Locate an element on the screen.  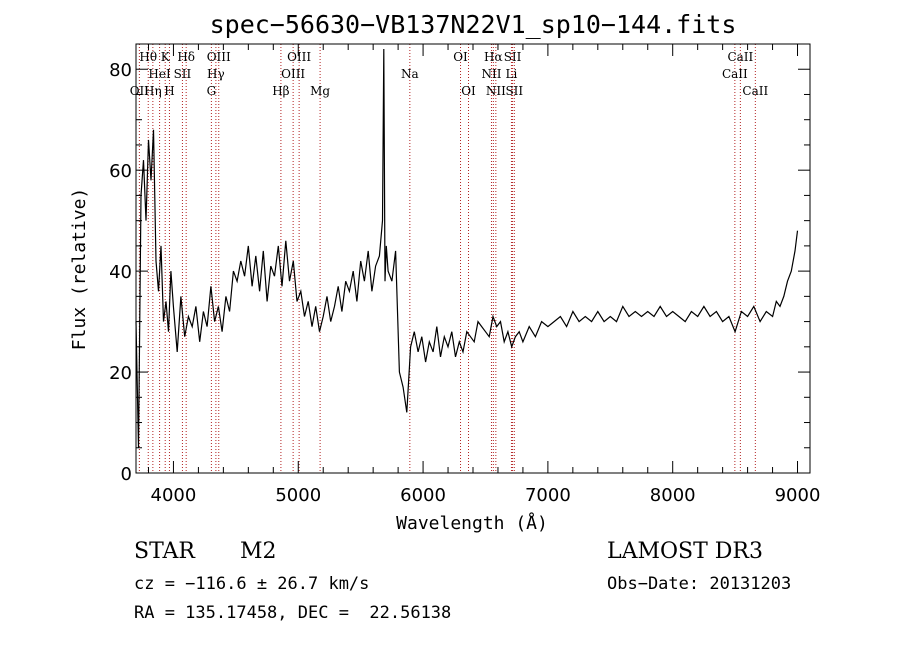
line-label-25: CaII is located at coordinates (740, 57).